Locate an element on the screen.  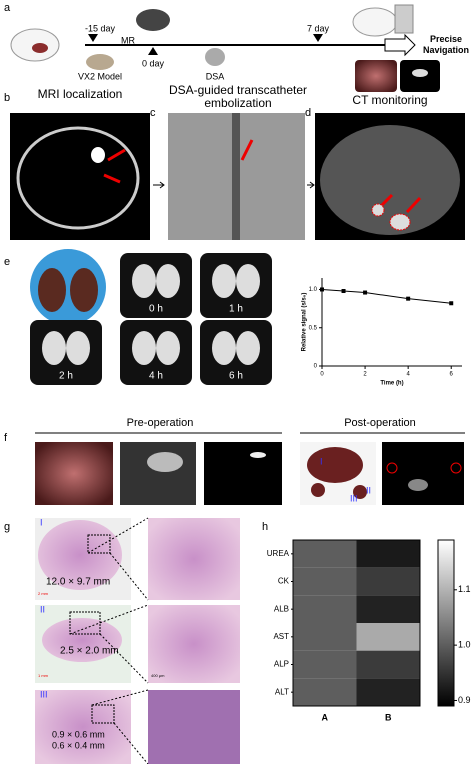
size-label: 12.0 × 9.7 mm is located at coordinates (78, 582).